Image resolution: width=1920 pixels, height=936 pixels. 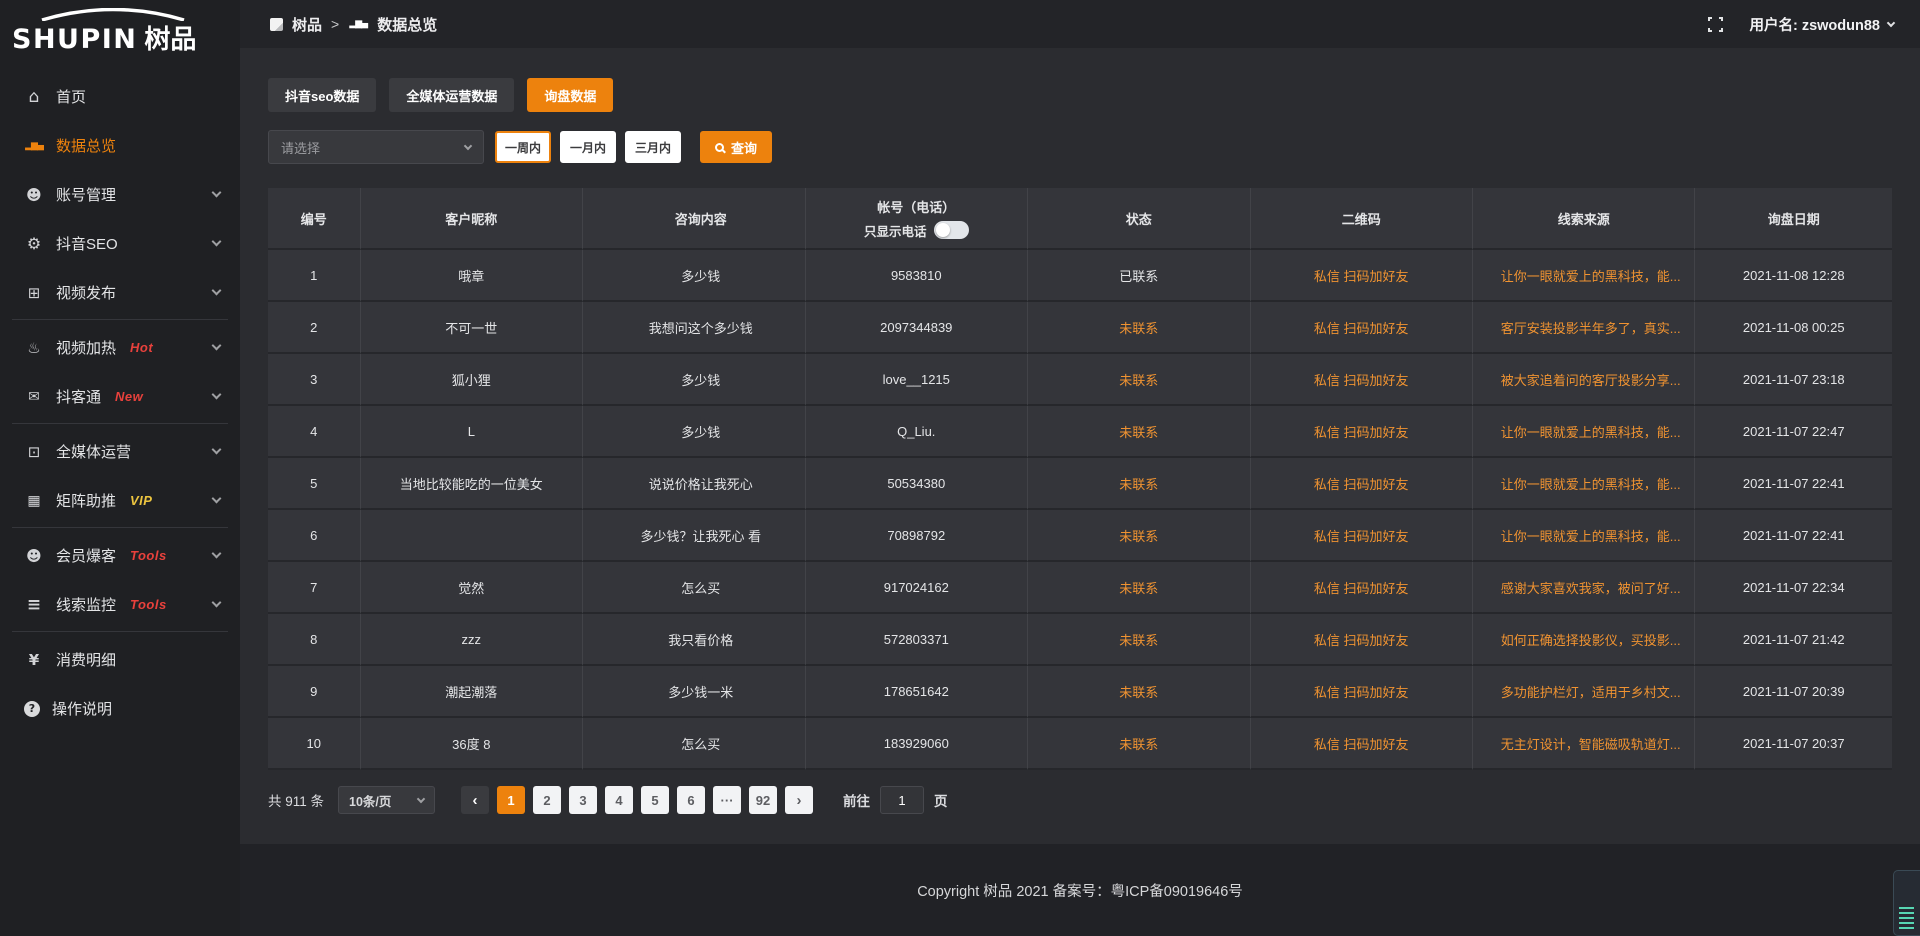 What do you see at coordinates (120, 32) in the screenshot?
I see `logo: SHUPIN 树品` at bounding box center [120, 32].